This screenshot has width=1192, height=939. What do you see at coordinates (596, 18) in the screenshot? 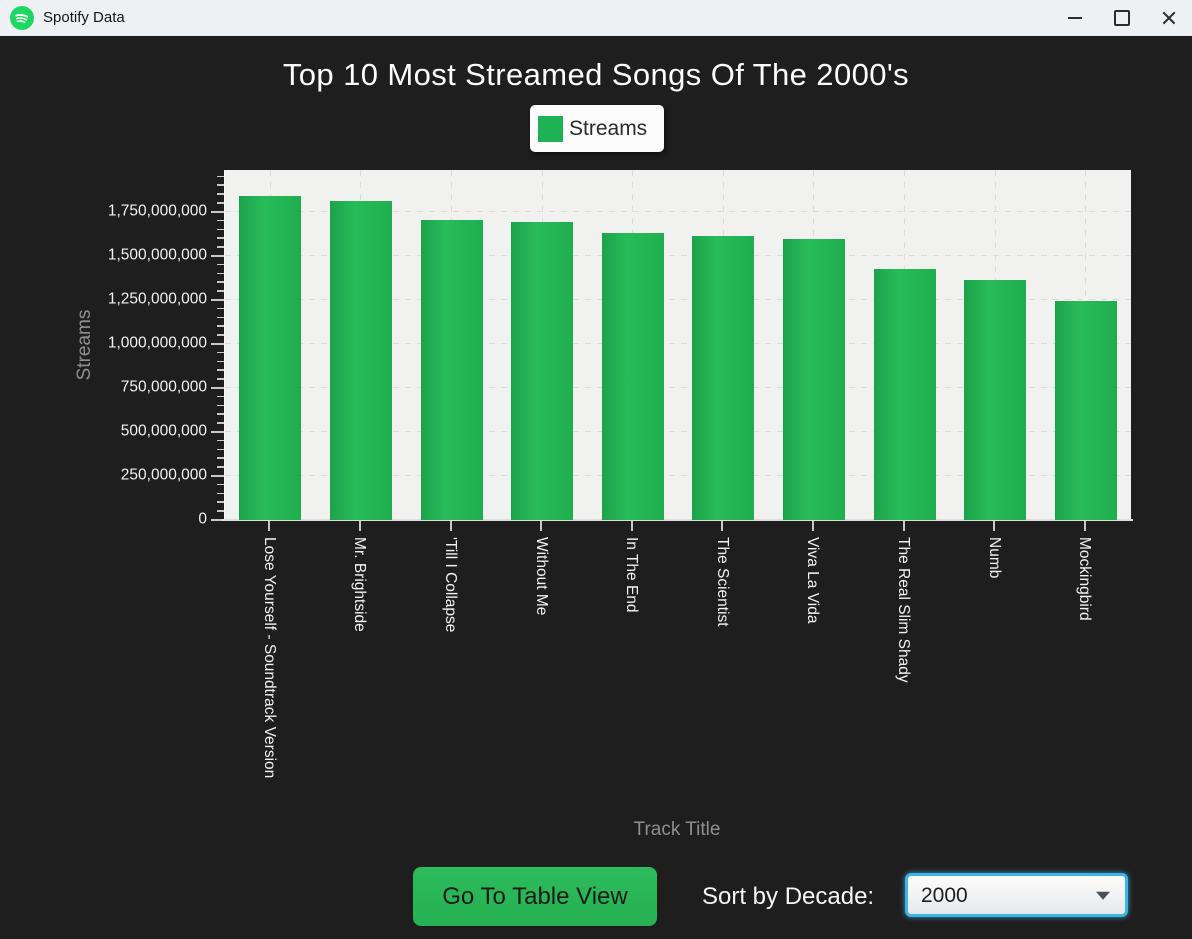
I see `titlebar: Spotify Data` at bounding box center [596, 18].